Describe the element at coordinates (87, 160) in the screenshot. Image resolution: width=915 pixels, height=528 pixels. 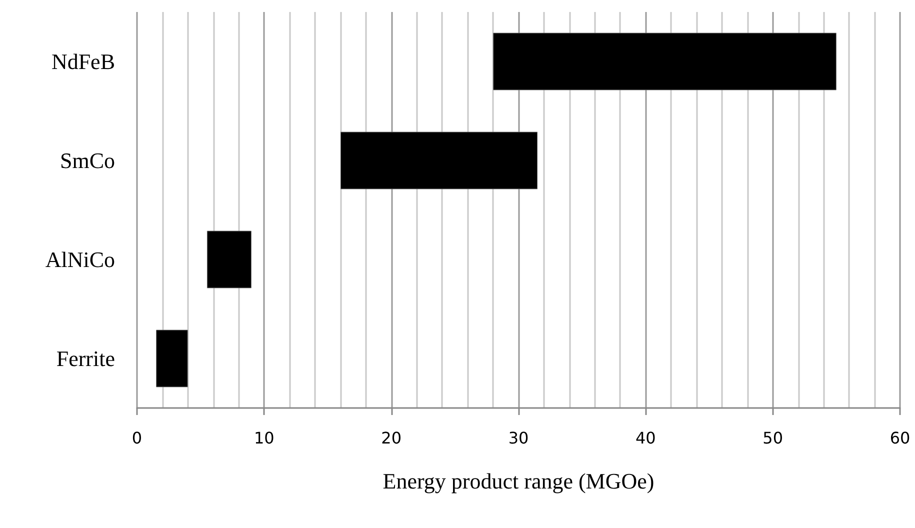
I see `y-tick-label: SmCo` at that location.